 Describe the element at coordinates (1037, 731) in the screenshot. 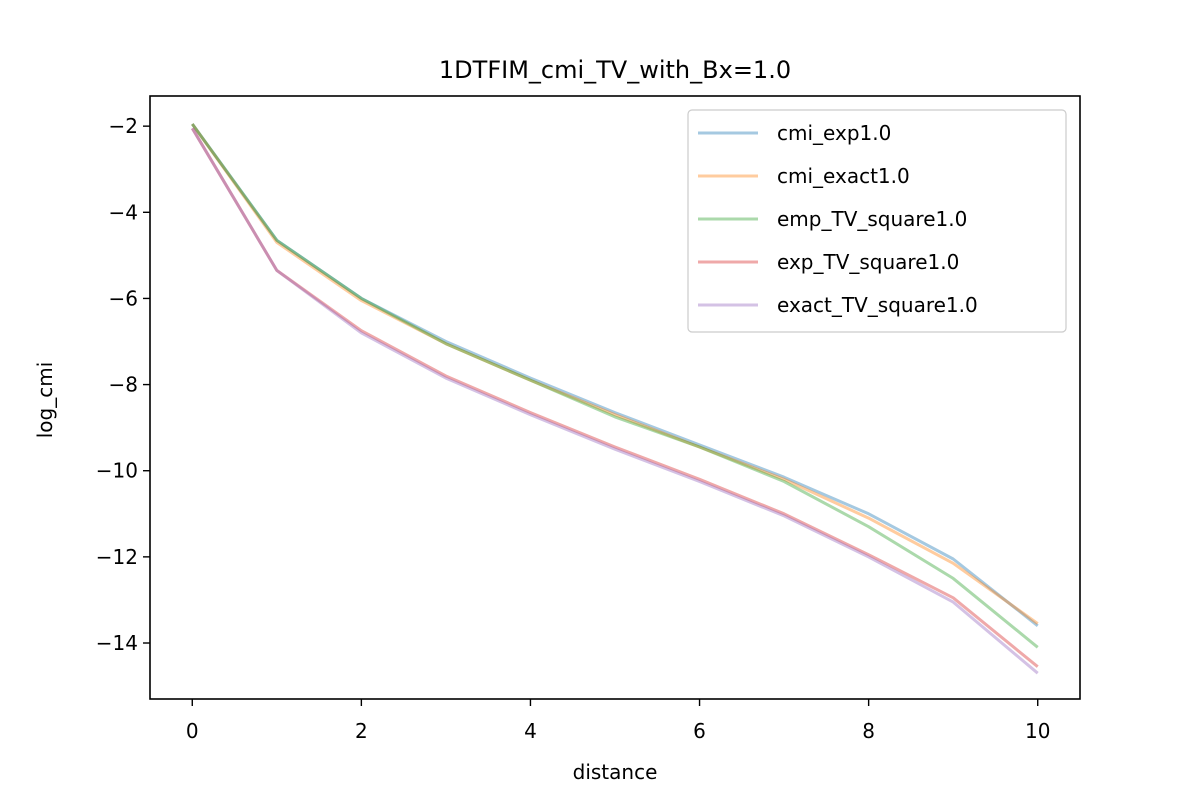

I see `x-tick-label: 10` at that location.